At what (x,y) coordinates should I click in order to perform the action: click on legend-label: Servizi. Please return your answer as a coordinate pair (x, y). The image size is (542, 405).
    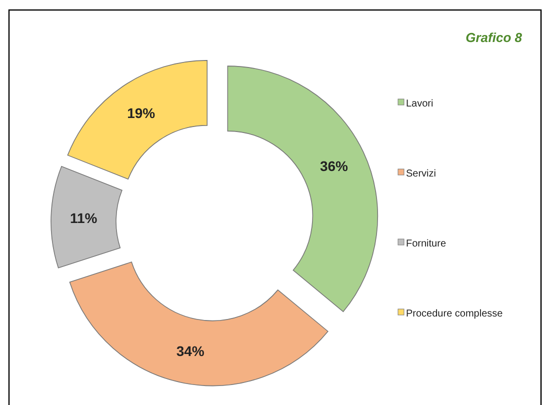
    Looking at the image, I should click on (421, 174).